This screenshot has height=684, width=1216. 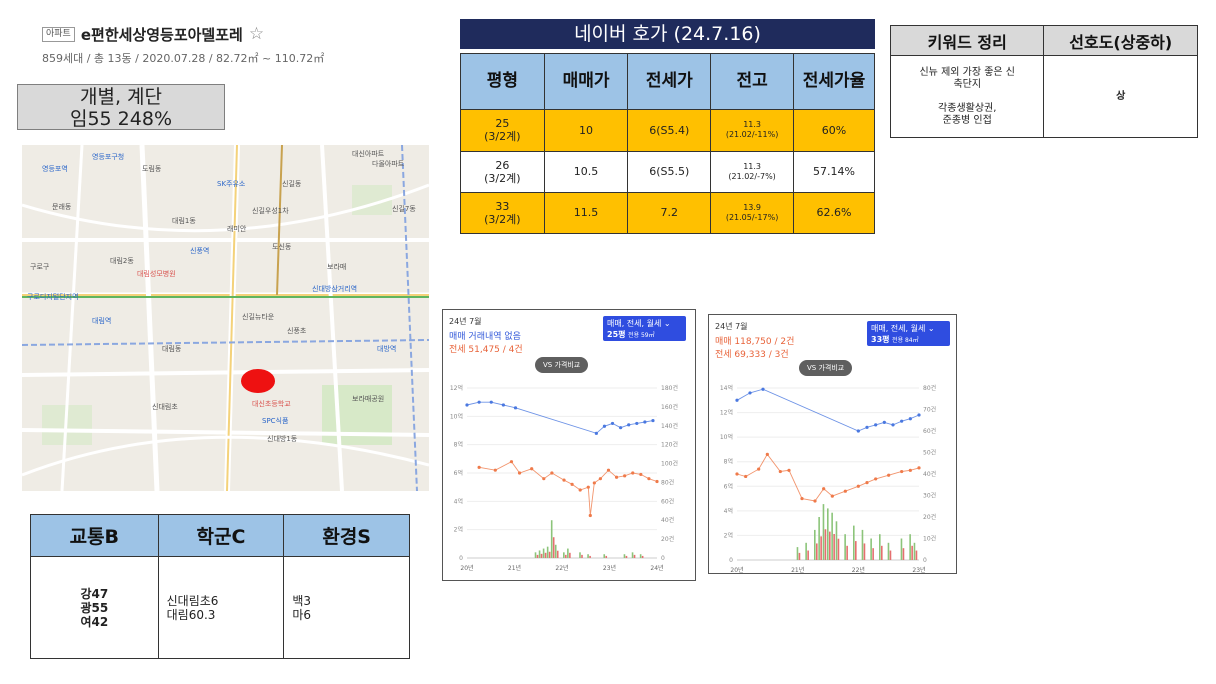 I want to click on y-tick-label: 10억, so click(x=456, y=416).